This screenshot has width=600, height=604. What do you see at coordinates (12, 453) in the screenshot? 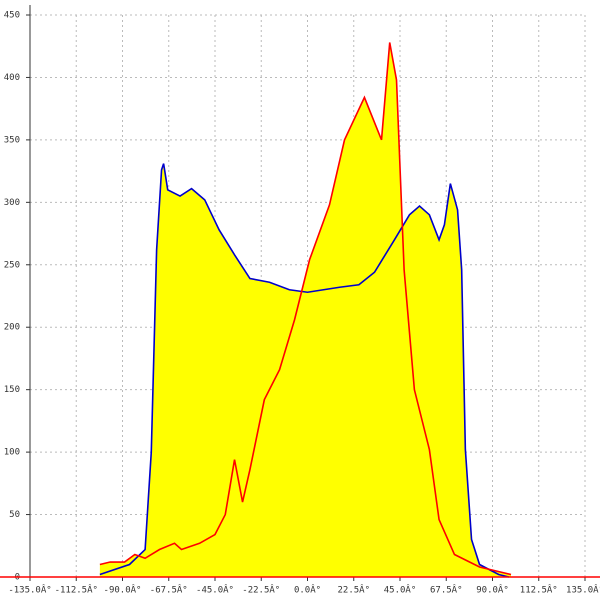
I see `y-tick-label: 100` at bounding box center [12, 453].